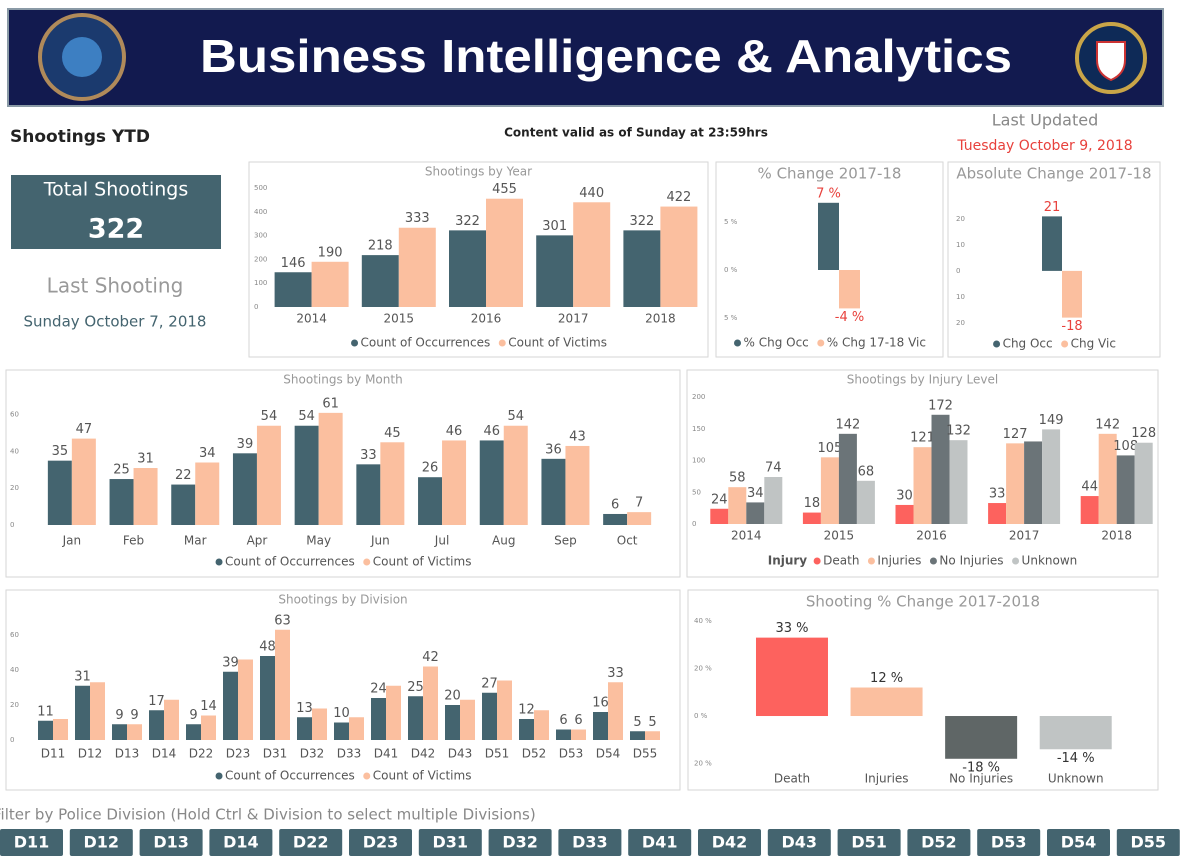 This screenshot has height=864, width=1190. What do you see at coordinates (585, 57) in the screenshot?
I see `header-banner` at bounding box center [585, 57].